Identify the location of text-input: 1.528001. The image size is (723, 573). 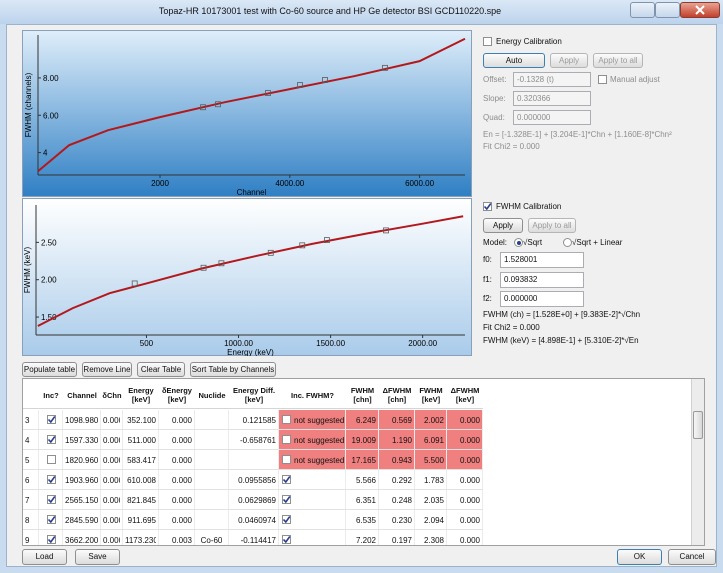
(542, 260).